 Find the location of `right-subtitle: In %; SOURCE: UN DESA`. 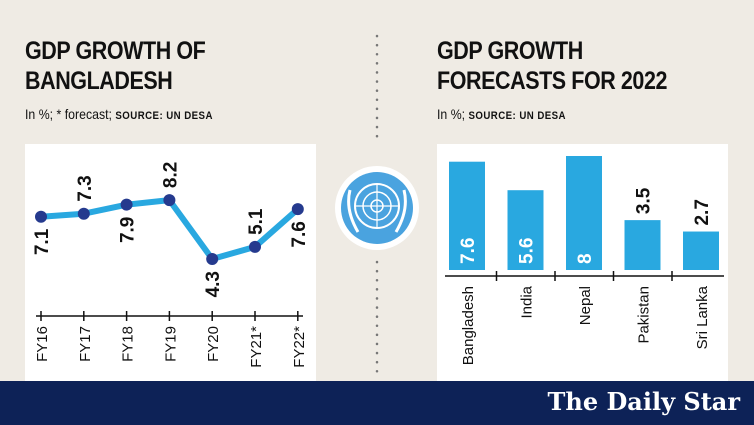

right-subtitle: In %; SOURCE: UN DESA is located at coordinates (501, 114).